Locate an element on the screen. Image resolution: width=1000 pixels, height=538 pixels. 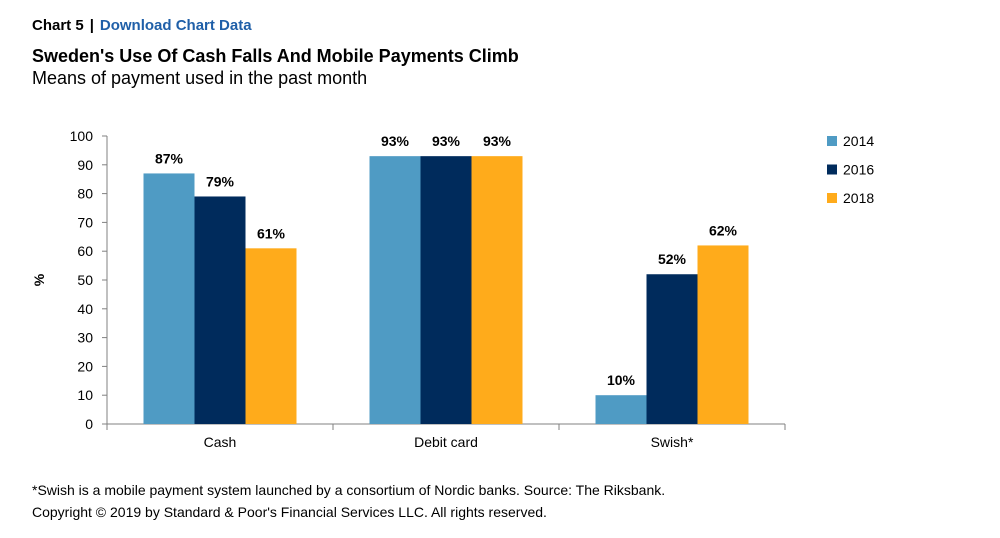
data-label: 87% is located at coordinates (169, 158).